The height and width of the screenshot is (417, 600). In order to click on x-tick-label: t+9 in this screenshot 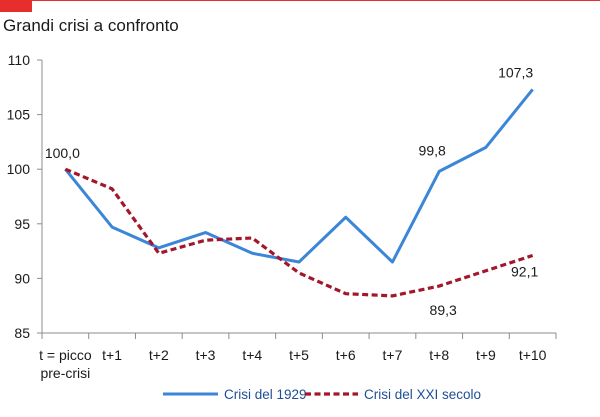, I will do `click(486, 355)`.